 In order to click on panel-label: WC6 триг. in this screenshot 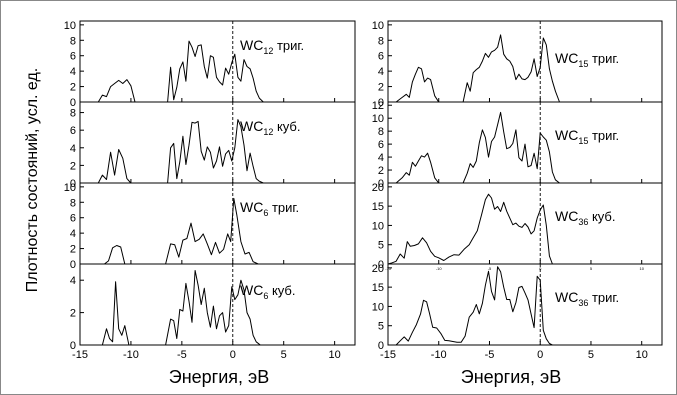, I will do `click(269, 208)`.